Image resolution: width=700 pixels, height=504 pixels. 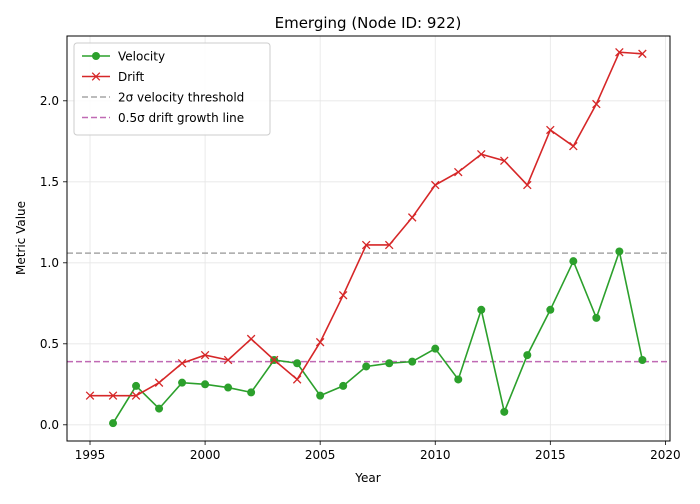 I want to click on chart-title: Emerging (Node ID: 922), so click(x=368, y=23).